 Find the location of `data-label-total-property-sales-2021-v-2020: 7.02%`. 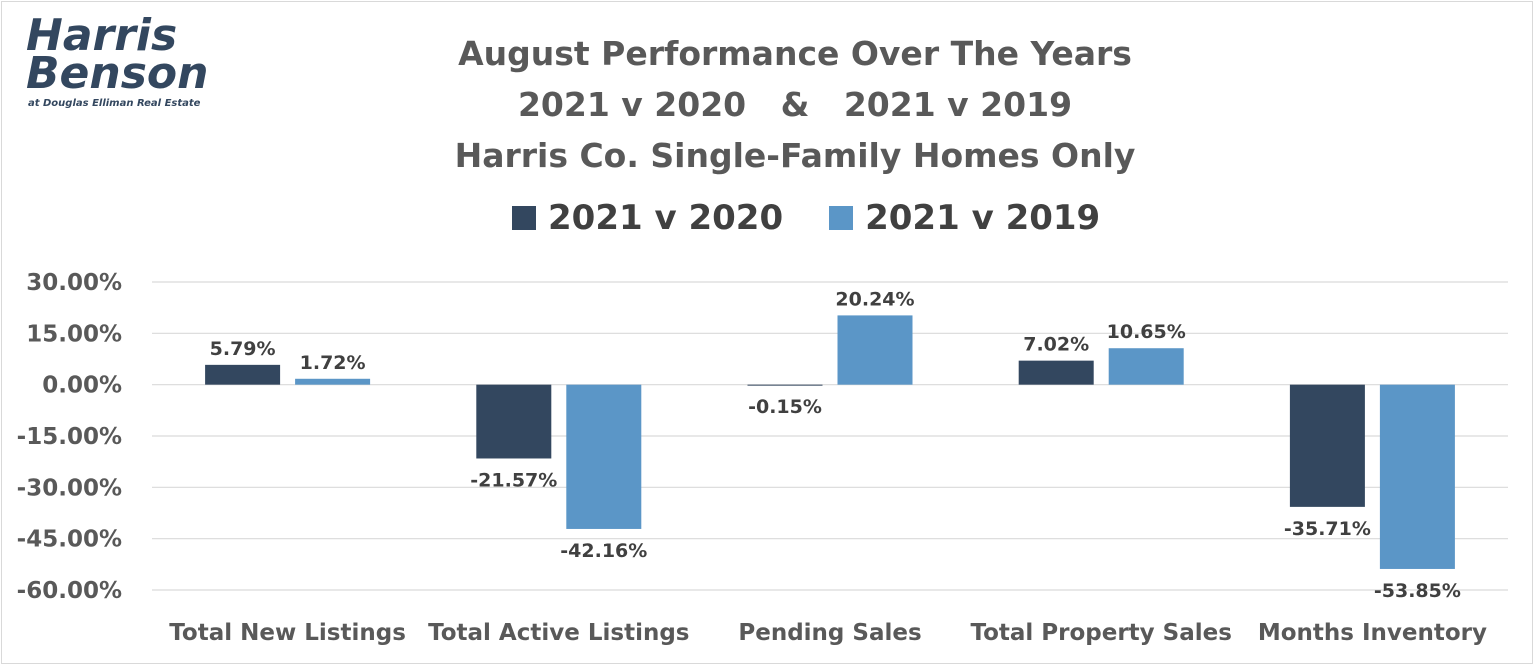

data-label-total-property-sales-2021-v-2020: 7.02% is located at coordinates (1056, 345).